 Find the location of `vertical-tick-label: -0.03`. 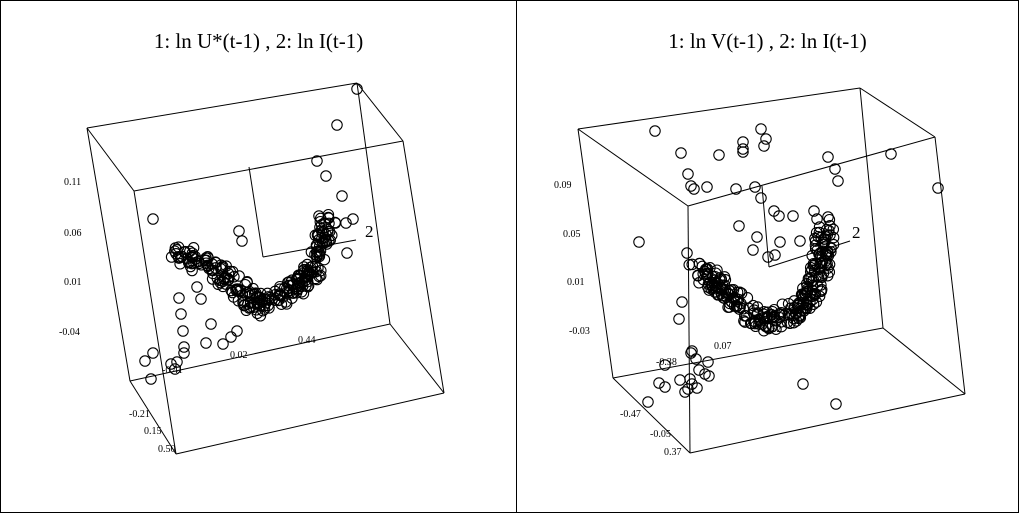

vertical-tick-label: -0.03 is located at coordinates (579, 331).